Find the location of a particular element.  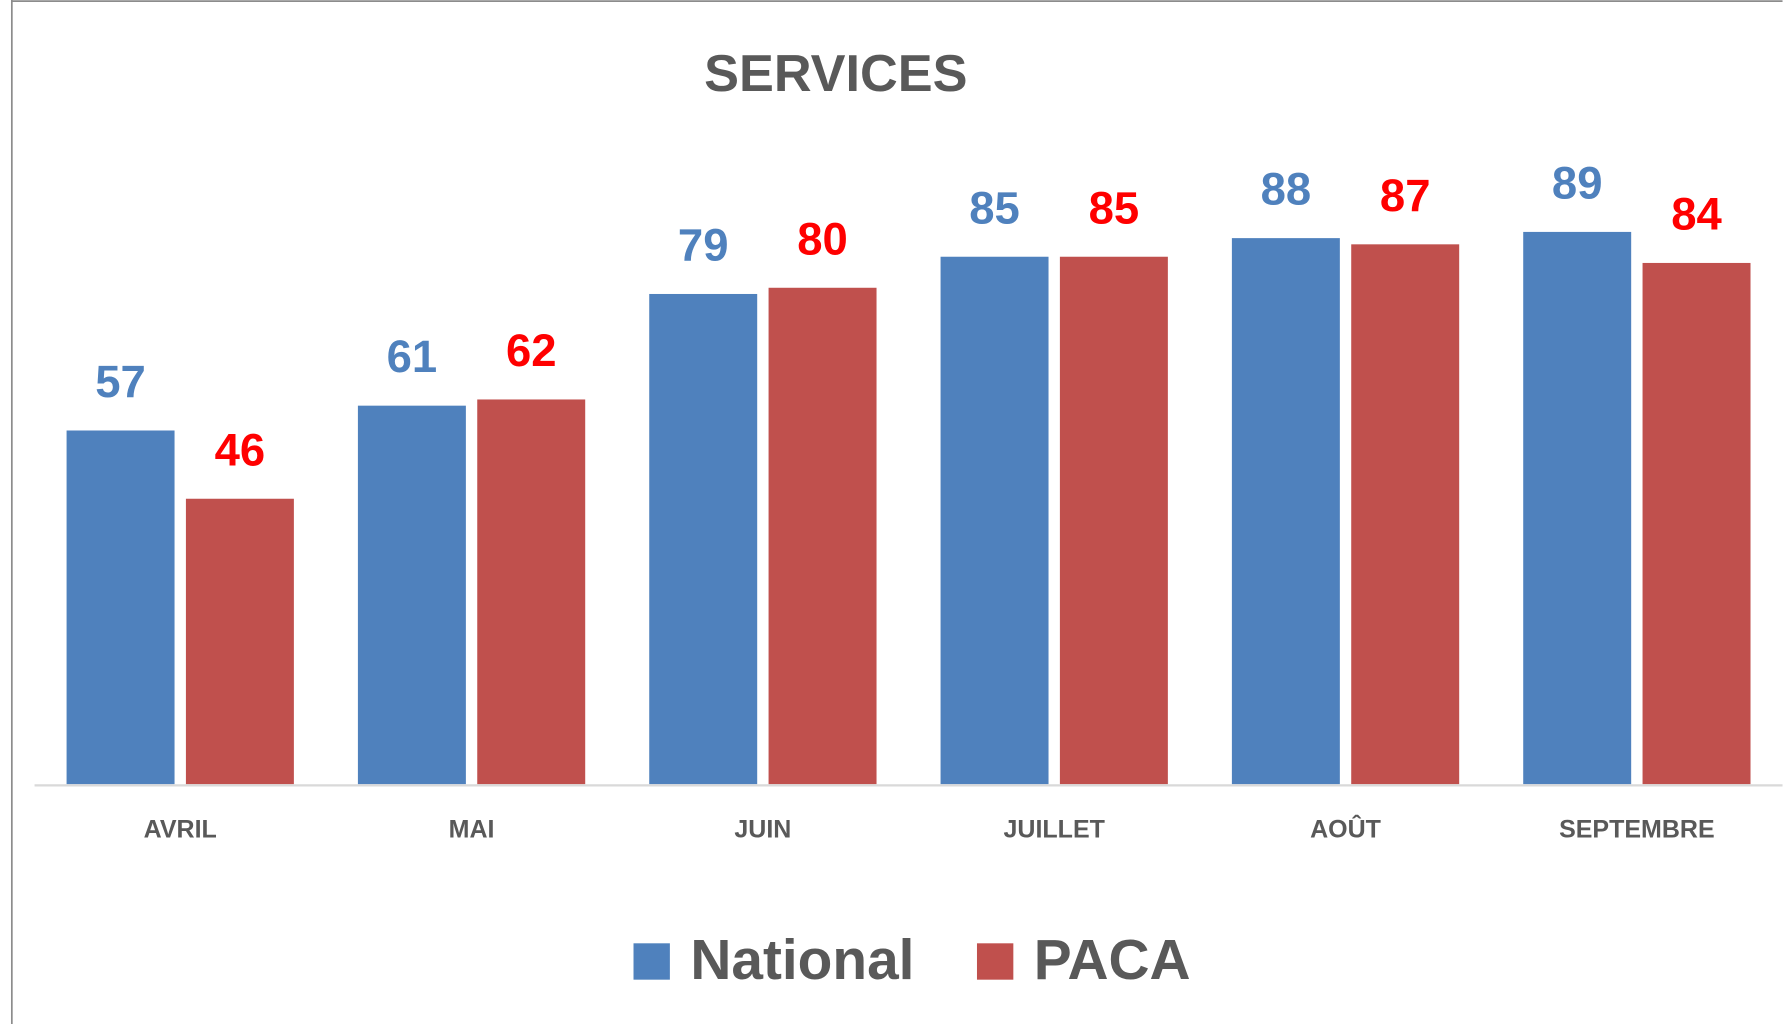

data-label: 80 is located at coordinates (822, 238).